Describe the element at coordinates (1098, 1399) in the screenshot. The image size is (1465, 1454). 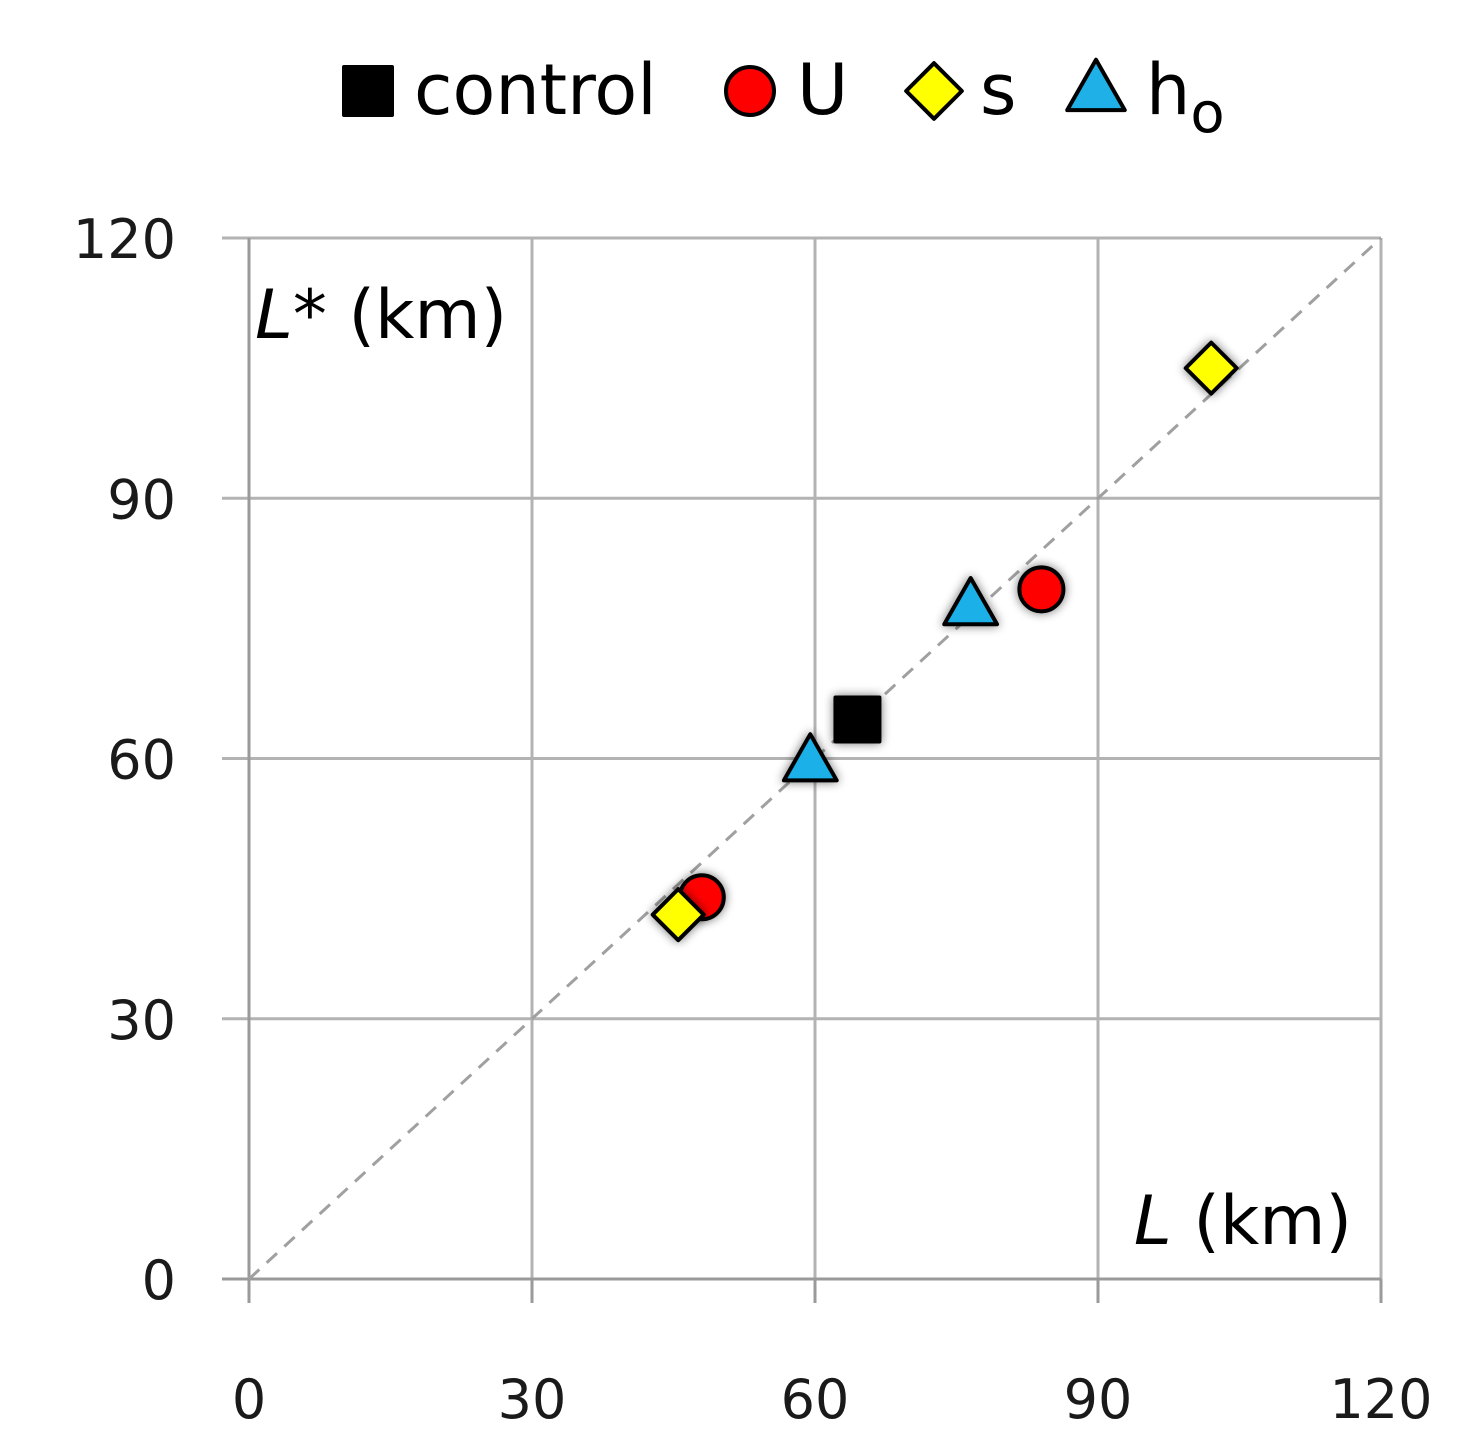
I see `x-tick-label-90: 90` at that location.